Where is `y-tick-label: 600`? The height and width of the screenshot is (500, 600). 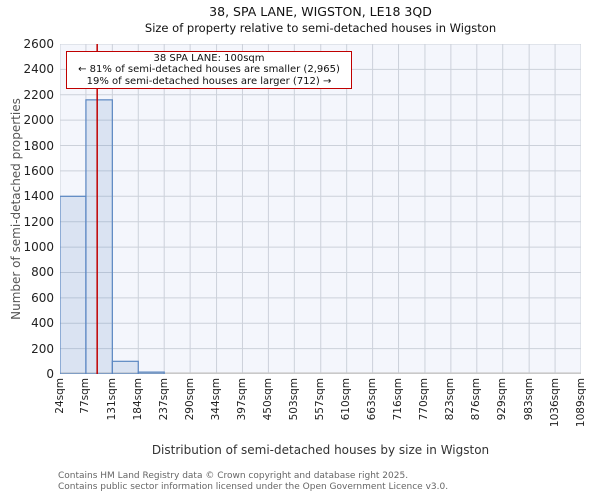
y-tick-label: 600 is located at coordinates (42, 297).